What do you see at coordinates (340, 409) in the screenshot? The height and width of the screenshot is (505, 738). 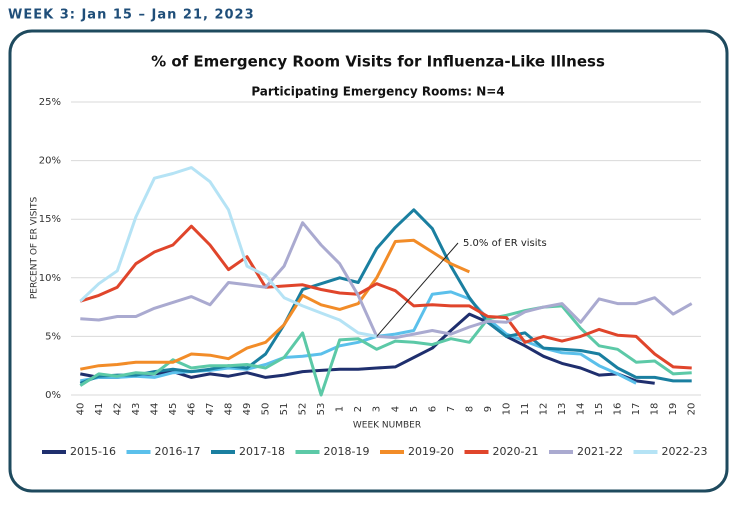 I see `x-tick-label: 1` at bounding box center [340, 409].